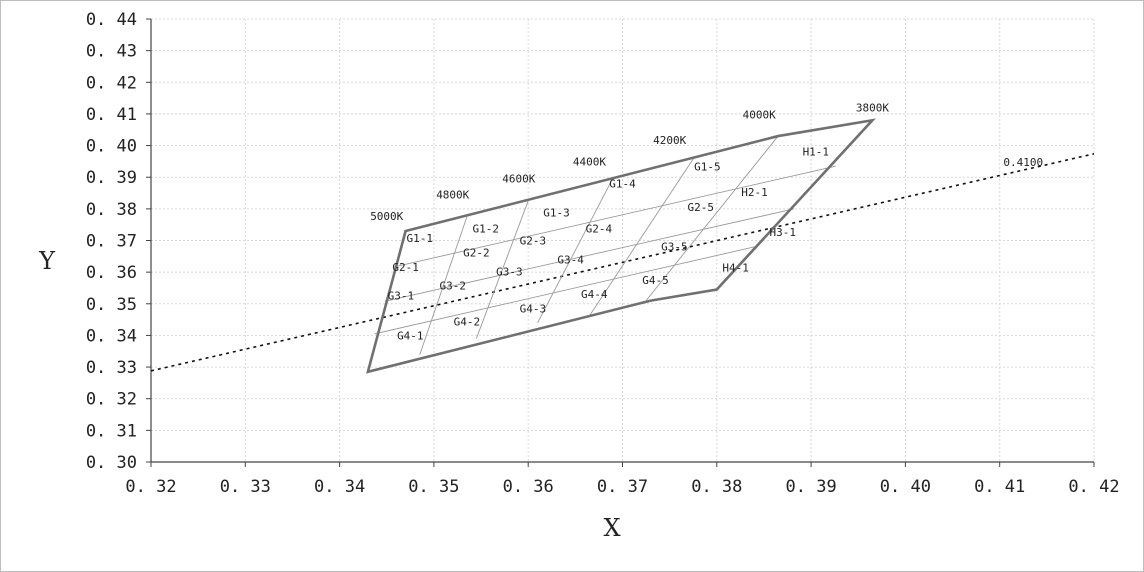  What do you see at coordinates (905, 487) in the screenshot?
I see `x-tick-label: 0. 40` at bounding box center [905, 487].